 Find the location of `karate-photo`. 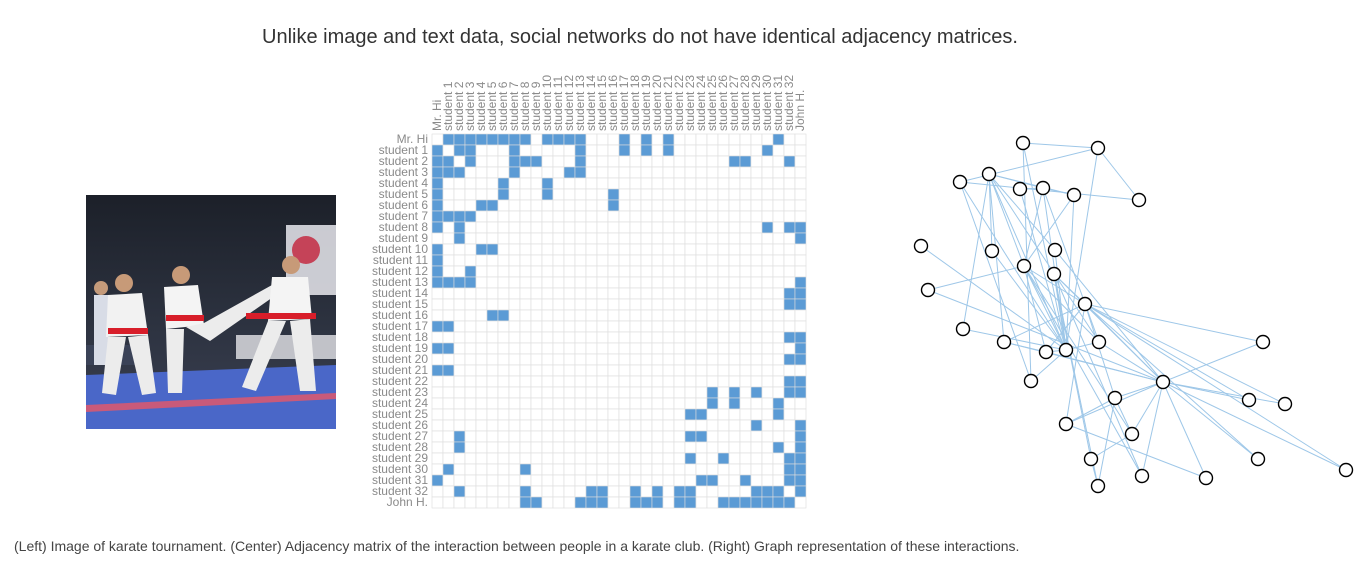

karate-photo is located at coordinates (211, 312).